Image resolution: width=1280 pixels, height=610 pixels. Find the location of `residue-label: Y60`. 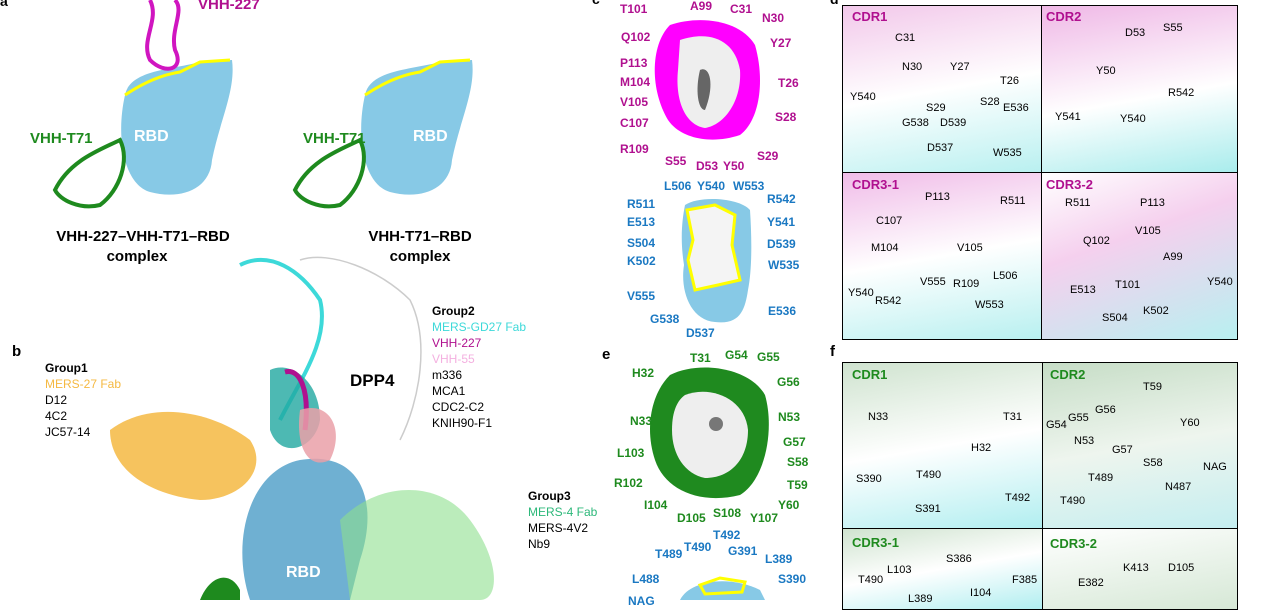

residue-label: Y60 is located at coordinates (789, 505).